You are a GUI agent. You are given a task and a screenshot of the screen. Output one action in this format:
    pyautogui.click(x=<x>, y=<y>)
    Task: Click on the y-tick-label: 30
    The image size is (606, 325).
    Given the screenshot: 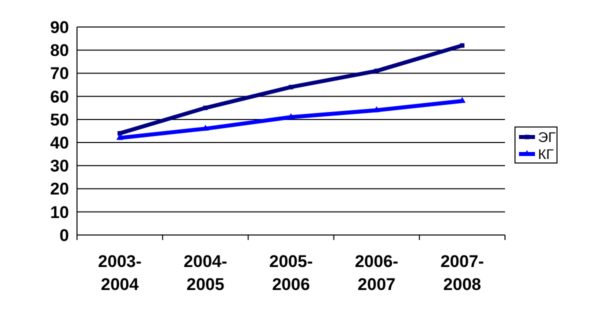 What is the action you would take?
    pyautogui.click(x=59, y=166)
    